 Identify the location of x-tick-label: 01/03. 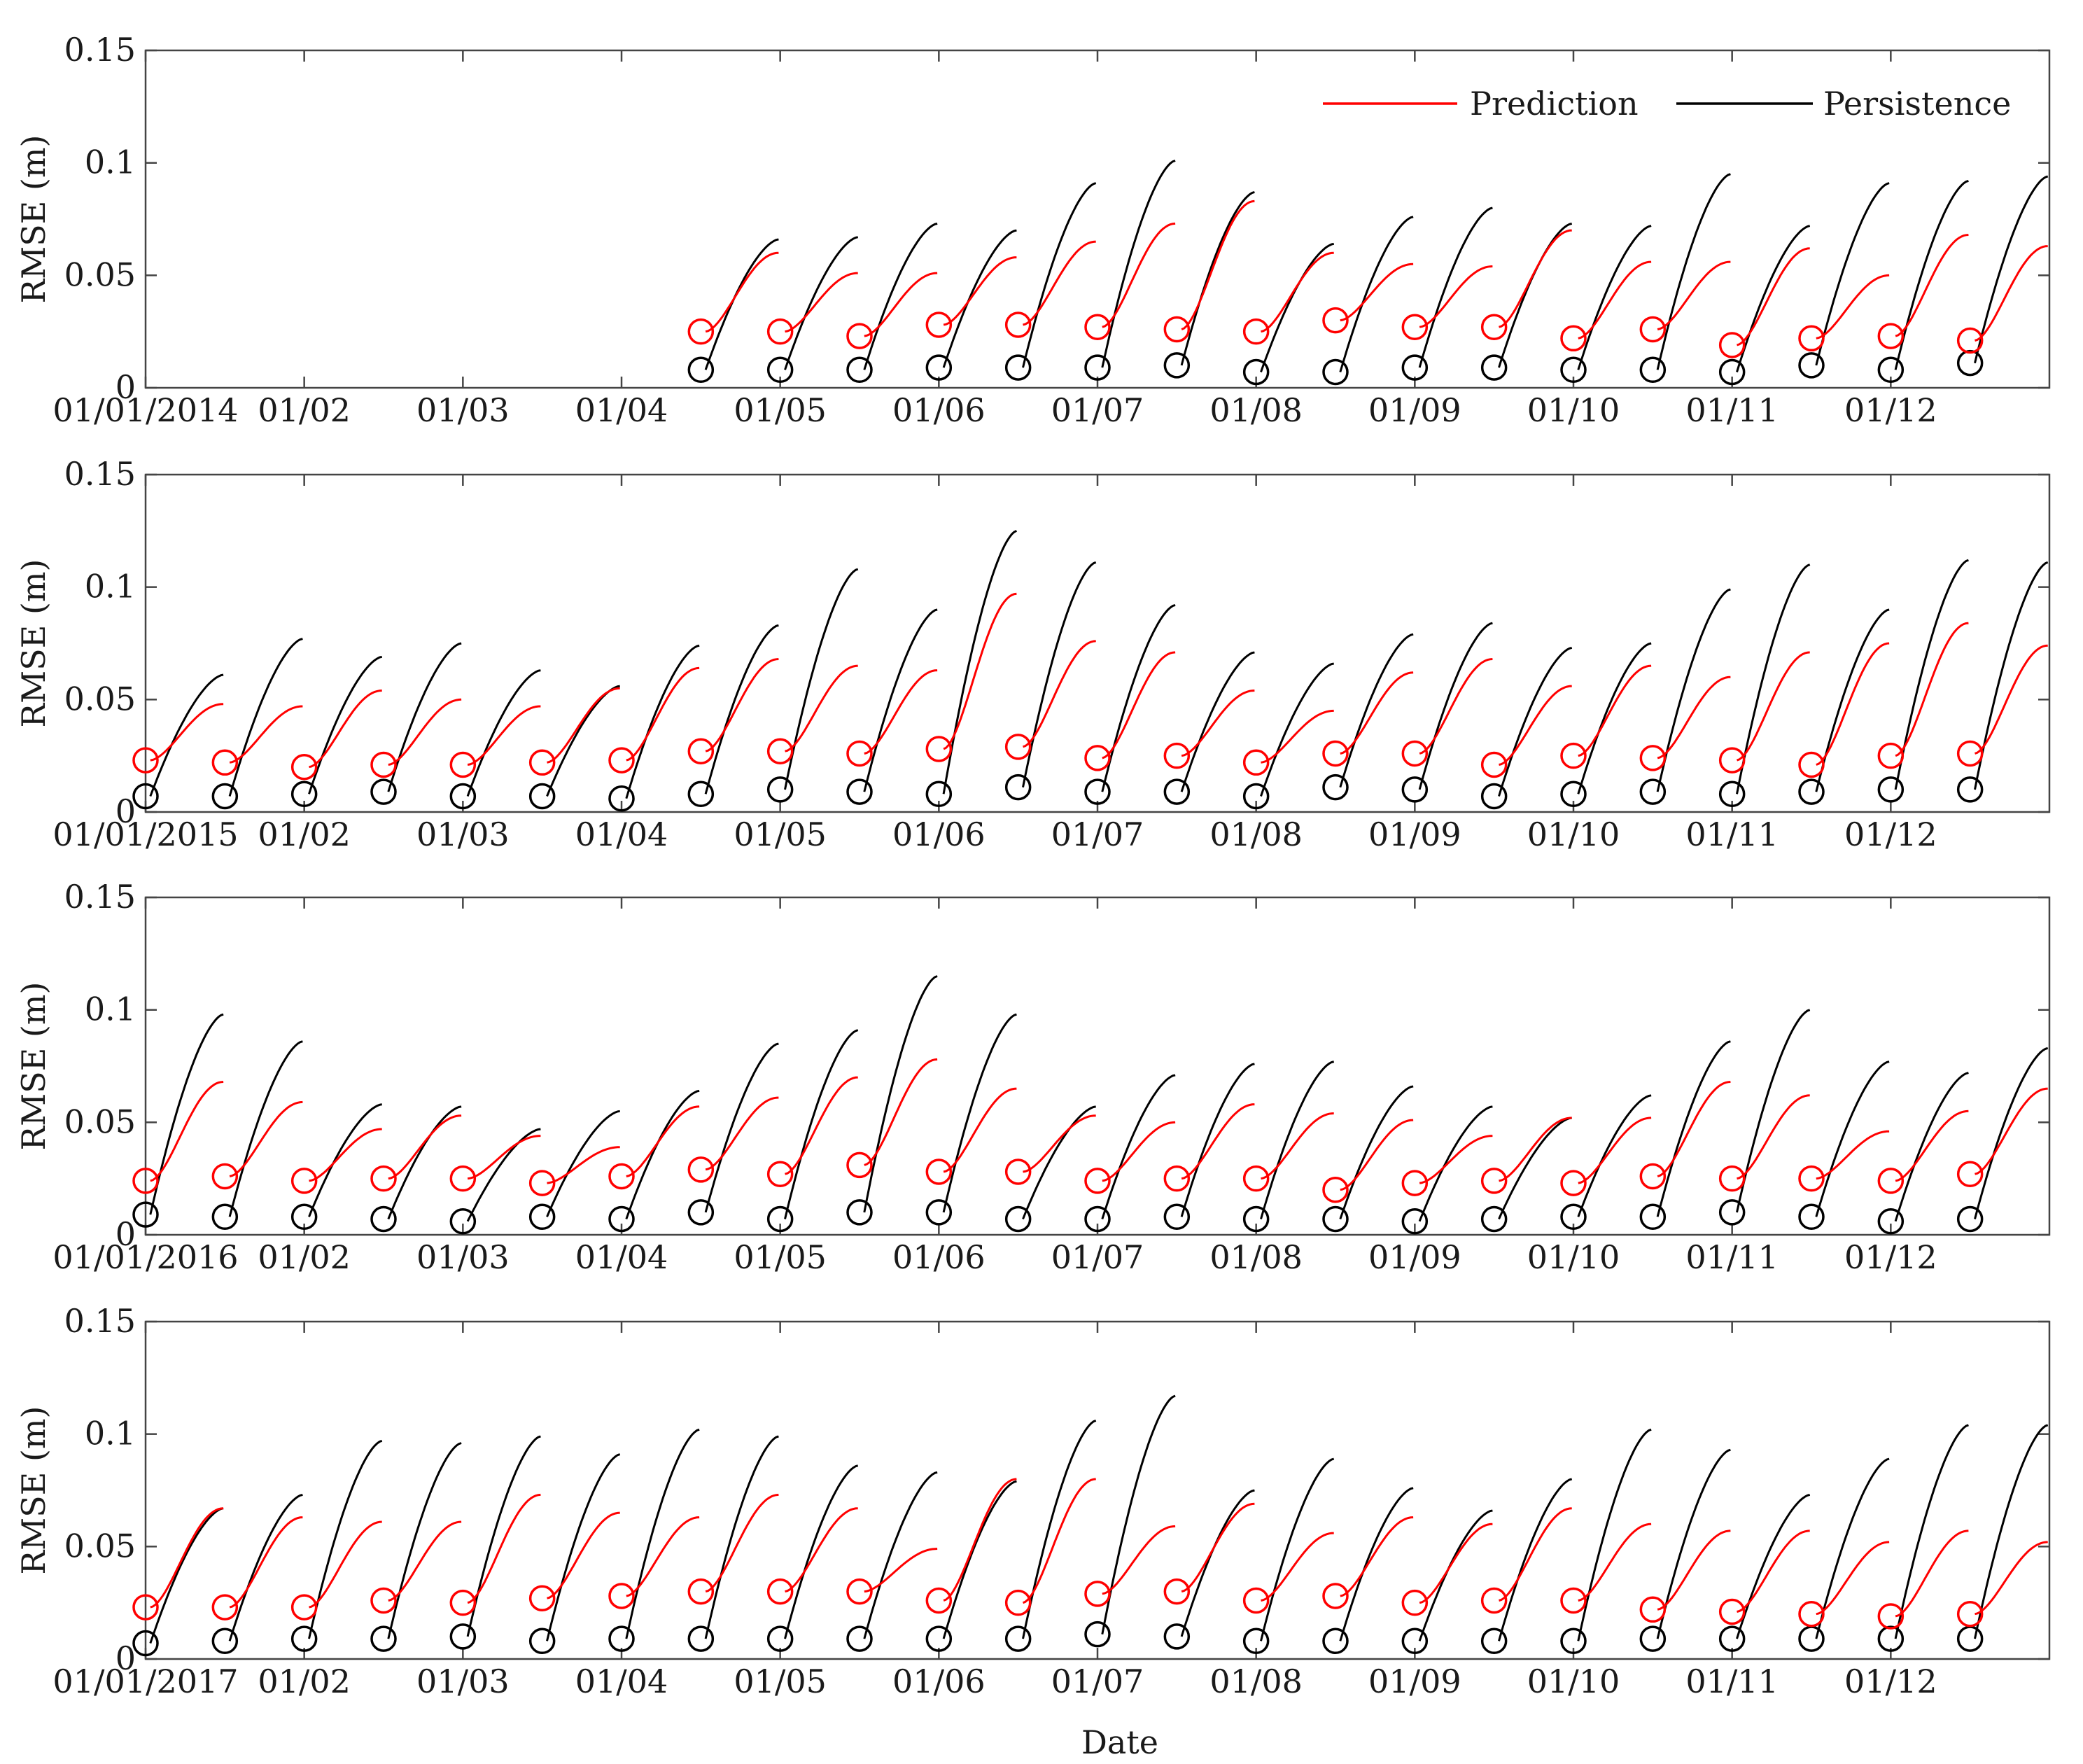
(463, 834).